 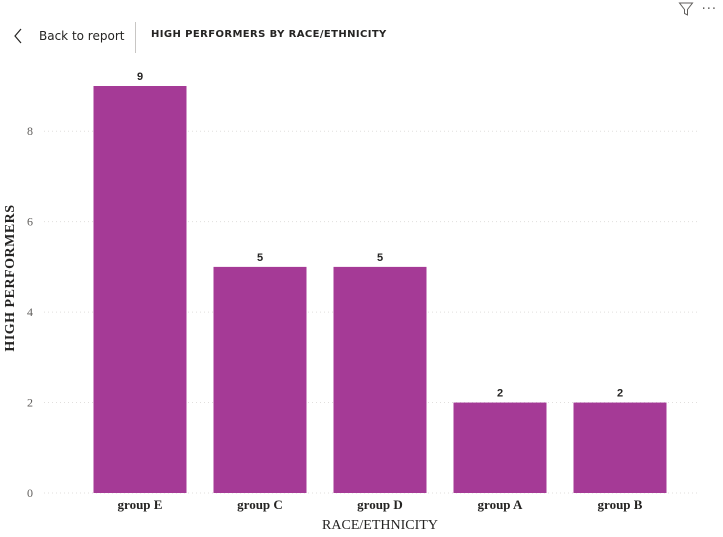 I want to click on y-axis-ticks: 0 2 4 6 8, so click(x=30, y=312).